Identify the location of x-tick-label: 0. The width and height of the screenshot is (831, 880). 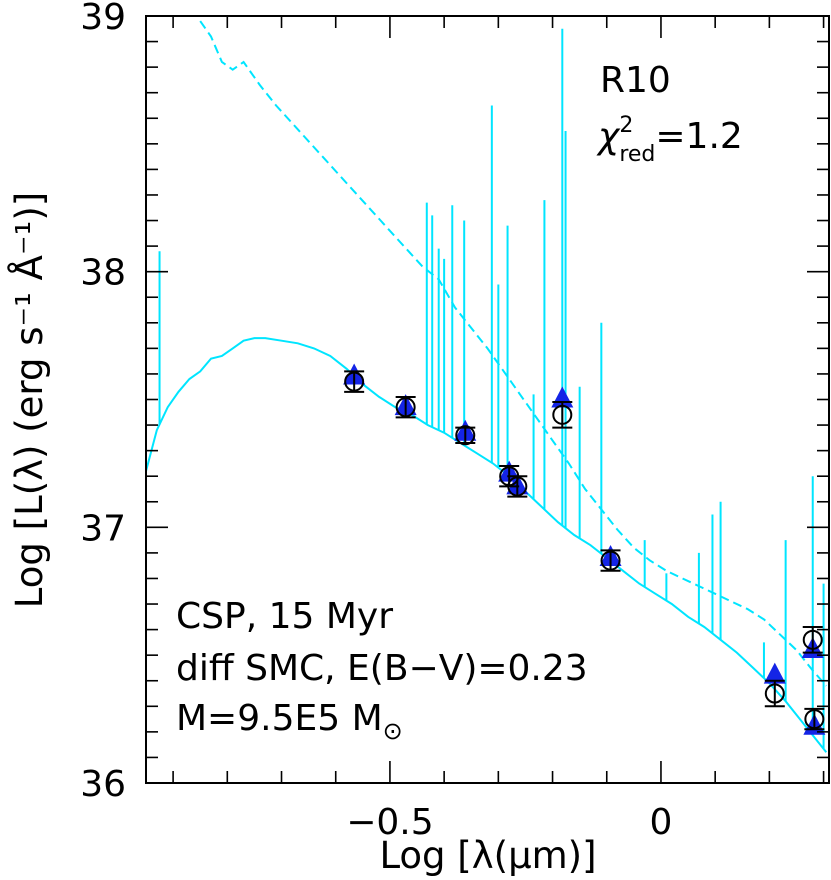
(661, 822).